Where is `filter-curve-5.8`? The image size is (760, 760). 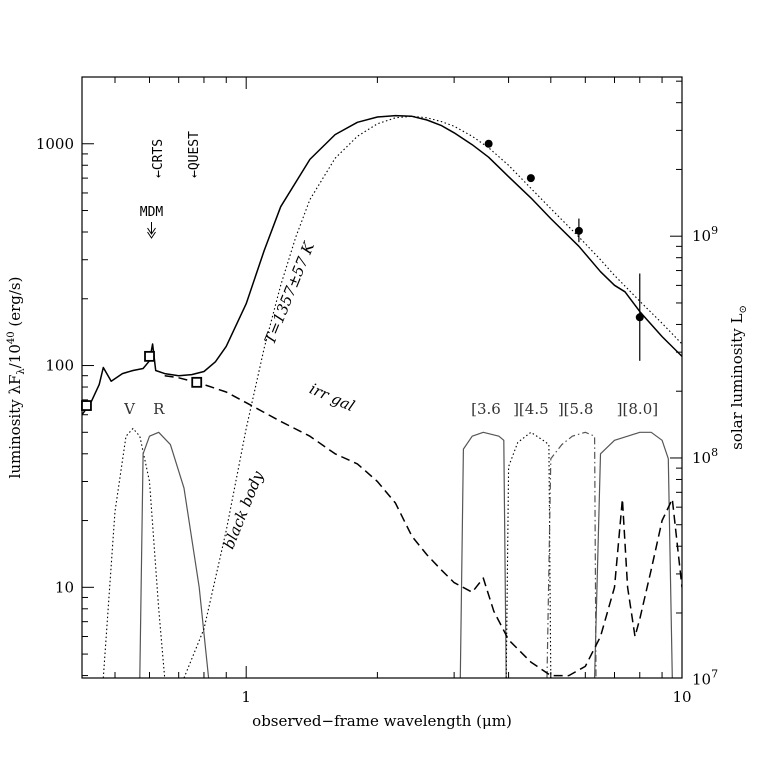 filter-curve-5.8 is located at coordinates (571, 554).